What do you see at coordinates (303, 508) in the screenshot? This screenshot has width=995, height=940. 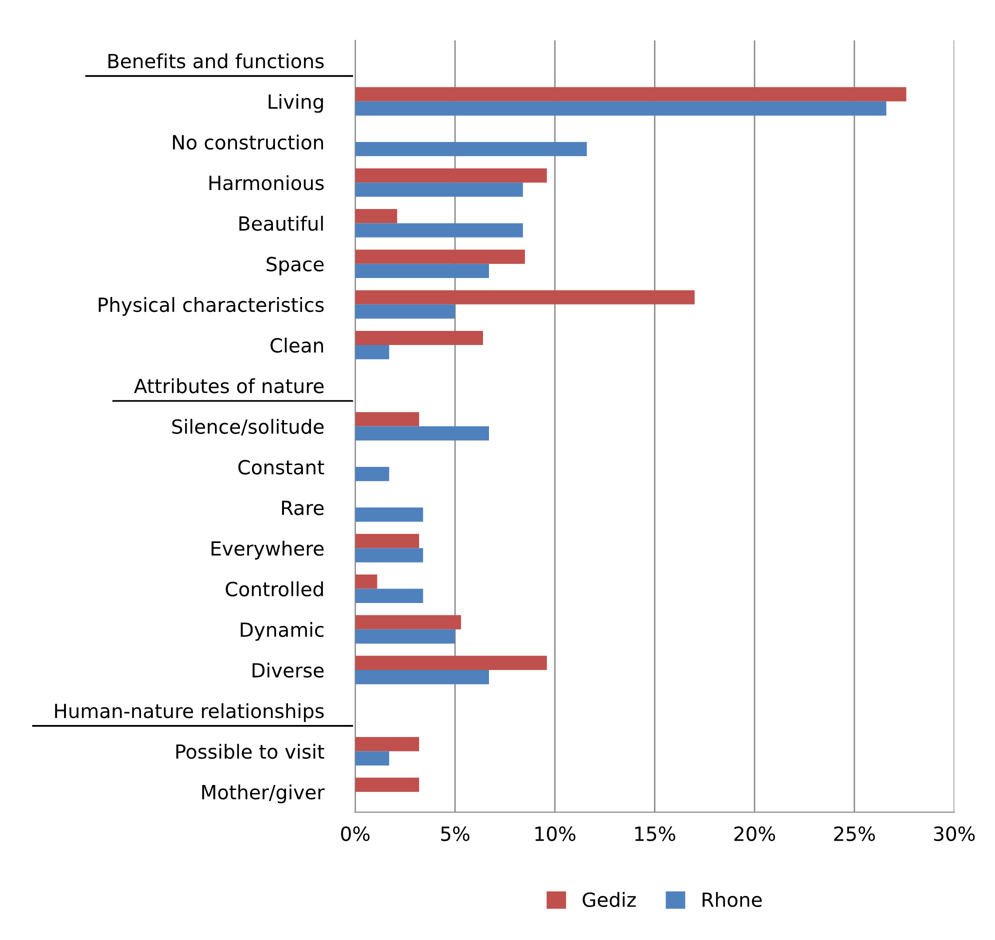 I see `y-tick-label: Rare` at bounding box center [303, 508].